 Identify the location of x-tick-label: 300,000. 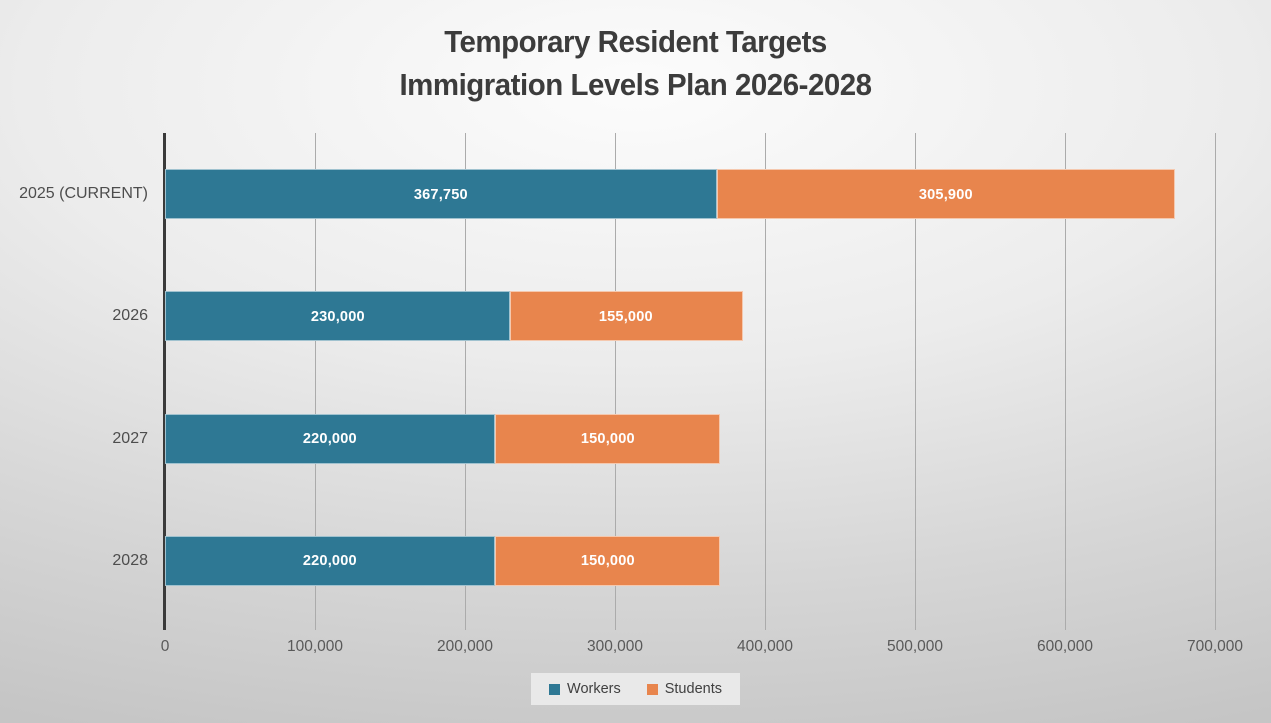
(615, 646).